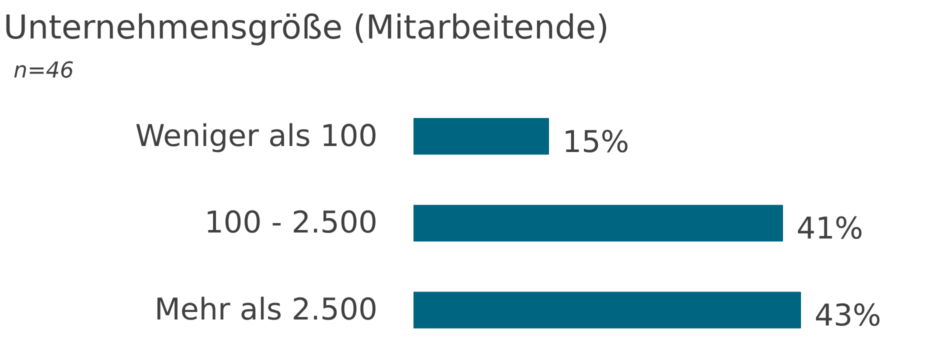 This screenshot has width=949, height=340. What do you see at coordinates (44, 71) in the screenshot?
I see `text: n=46` at bounding box center [44, 71].